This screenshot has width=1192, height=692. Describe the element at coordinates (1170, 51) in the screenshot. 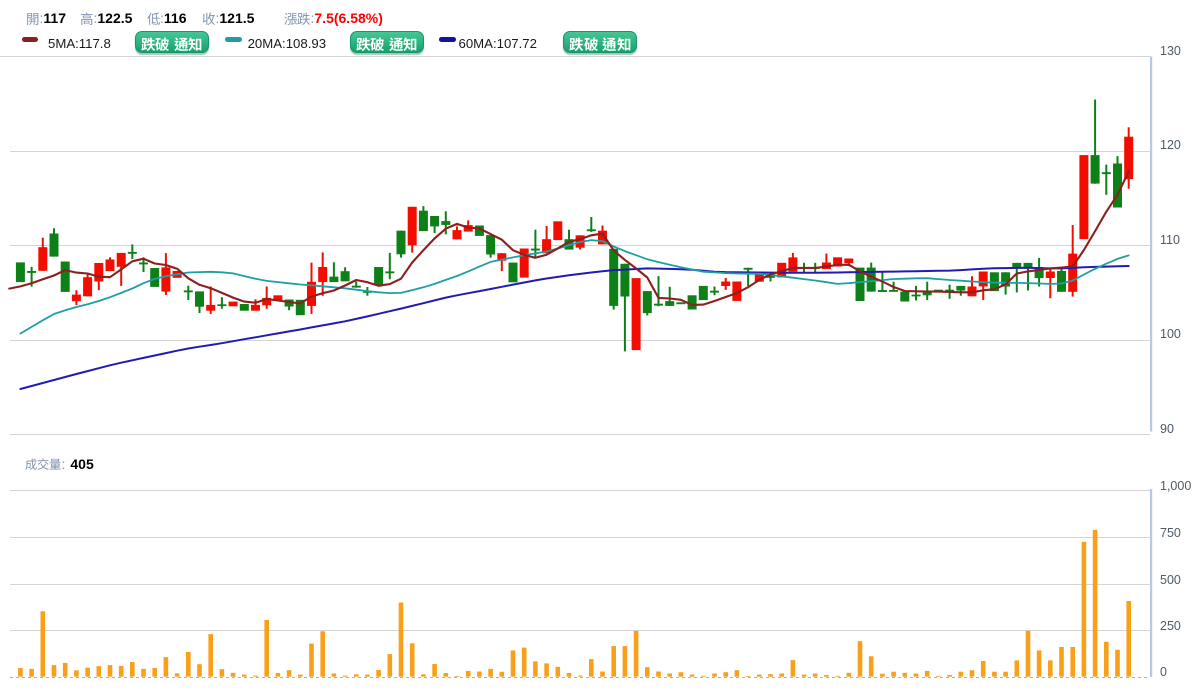

I see `svg-text: 130` at that location.